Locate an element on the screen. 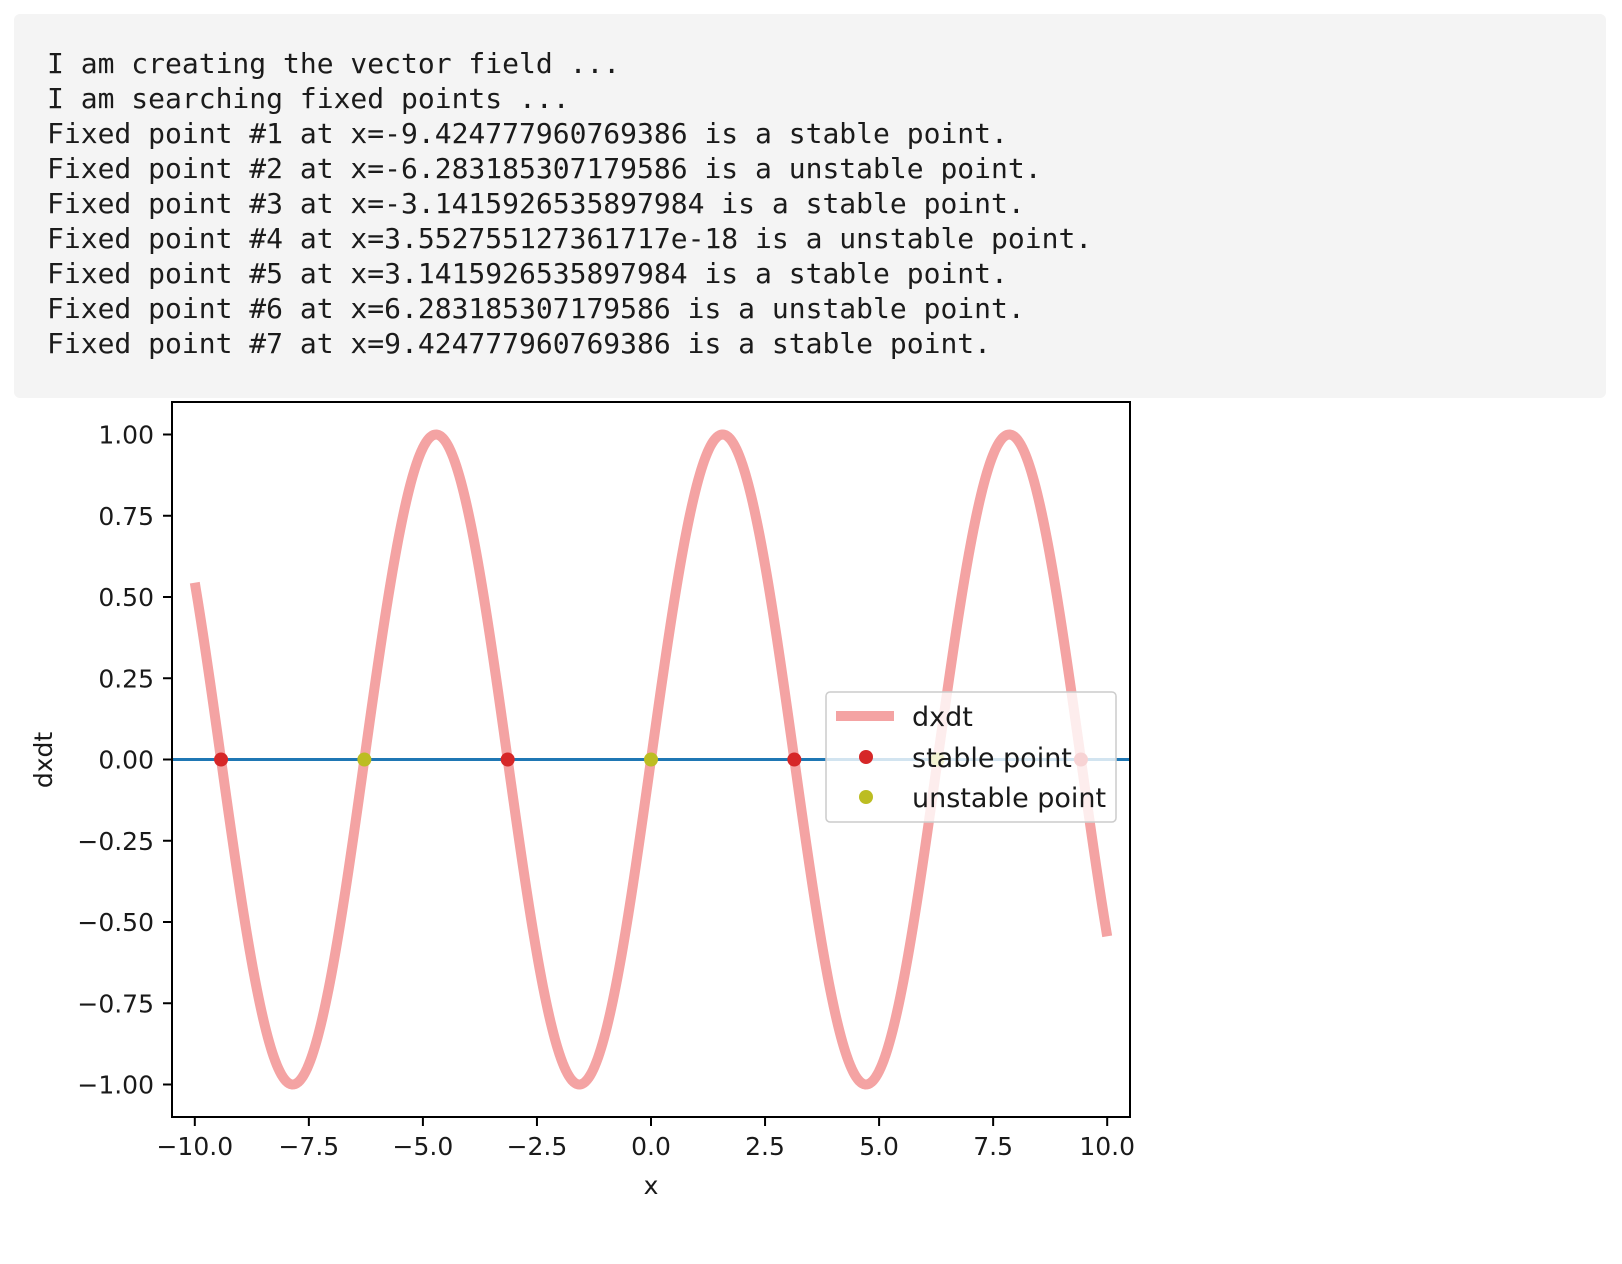  y-tick-label: 1.00 is located at coordinates (126, 435).